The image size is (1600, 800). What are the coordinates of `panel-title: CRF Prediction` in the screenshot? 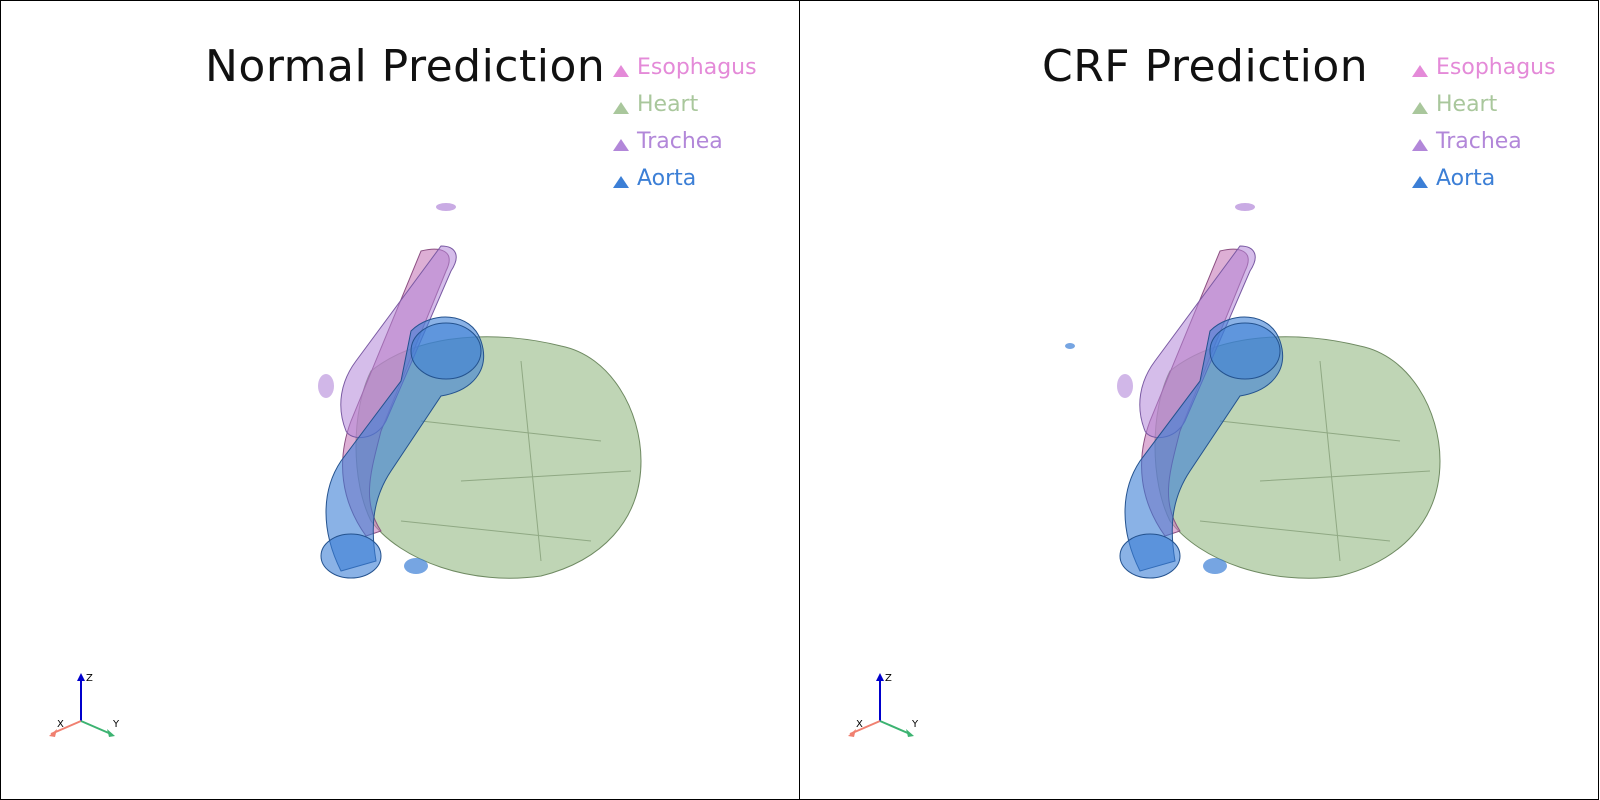 It's located at (1205, 66).